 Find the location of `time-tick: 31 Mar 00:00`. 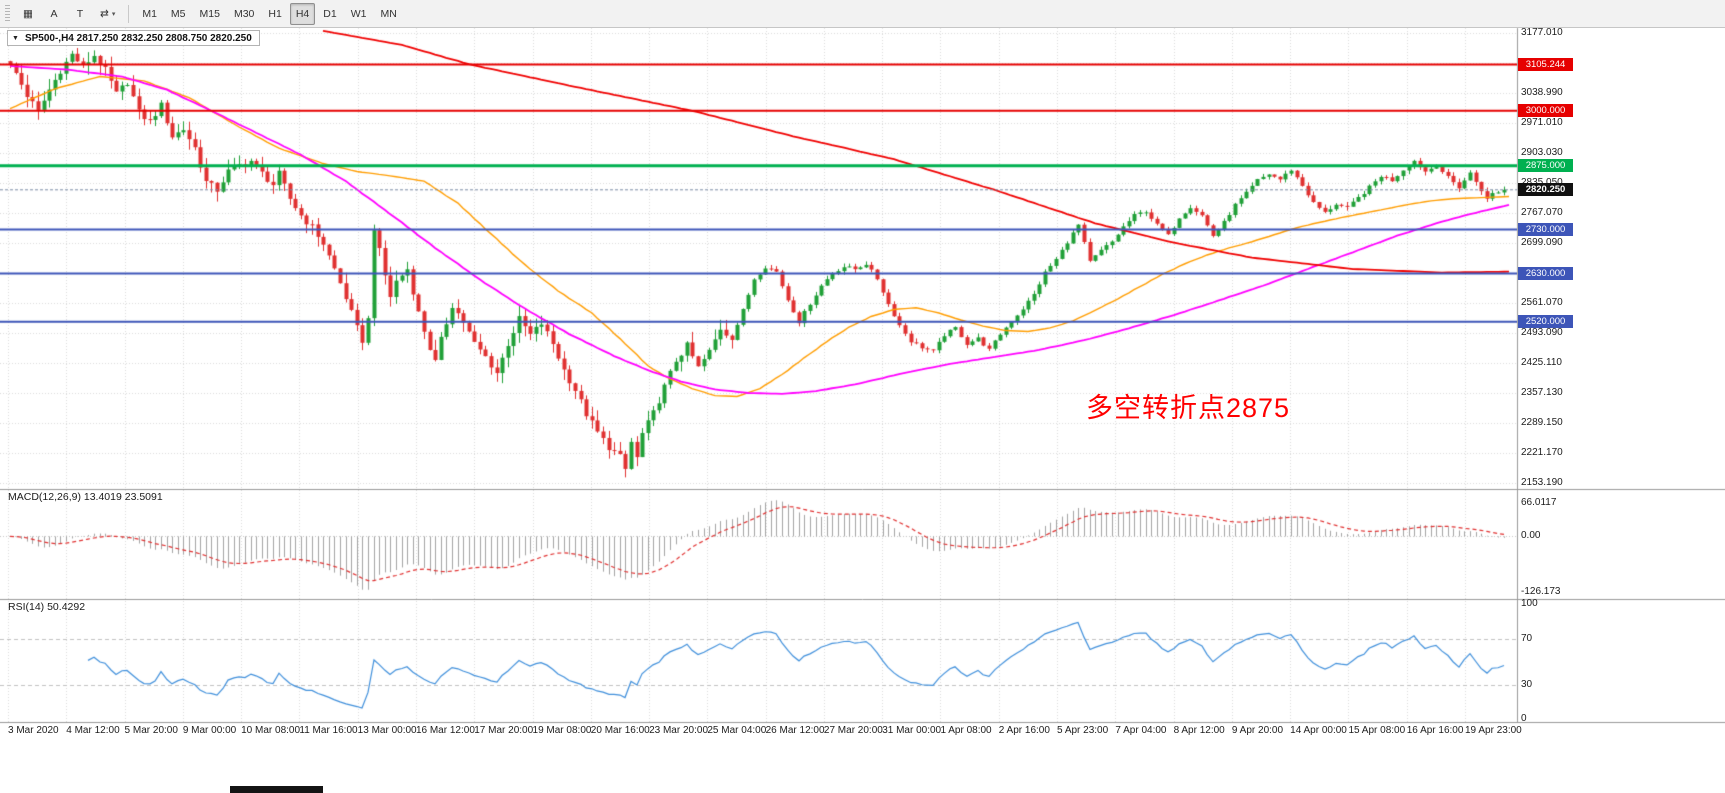

time-tick: 31 Mar 00:00 is located at coordinates (912, 730).